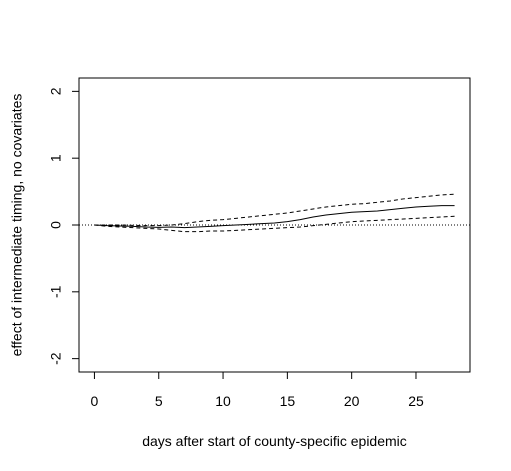  Describe the element at coordinates (352, 401) in the screenshot. I see `x-tick-label: 20` at that location.